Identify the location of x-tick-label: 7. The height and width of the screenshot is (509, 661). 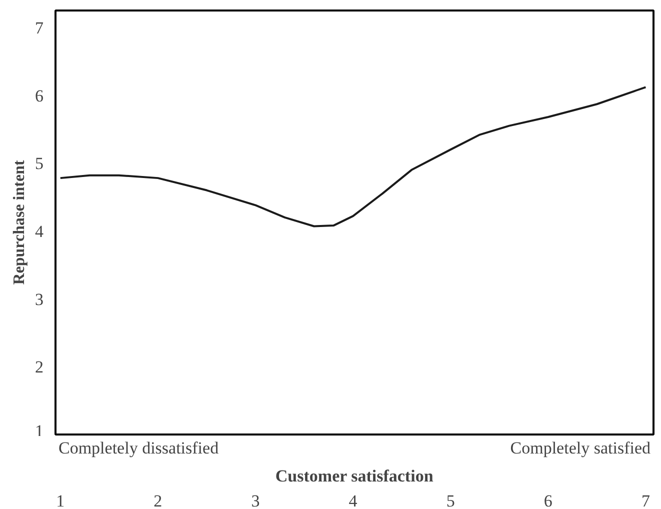
(645, 500).